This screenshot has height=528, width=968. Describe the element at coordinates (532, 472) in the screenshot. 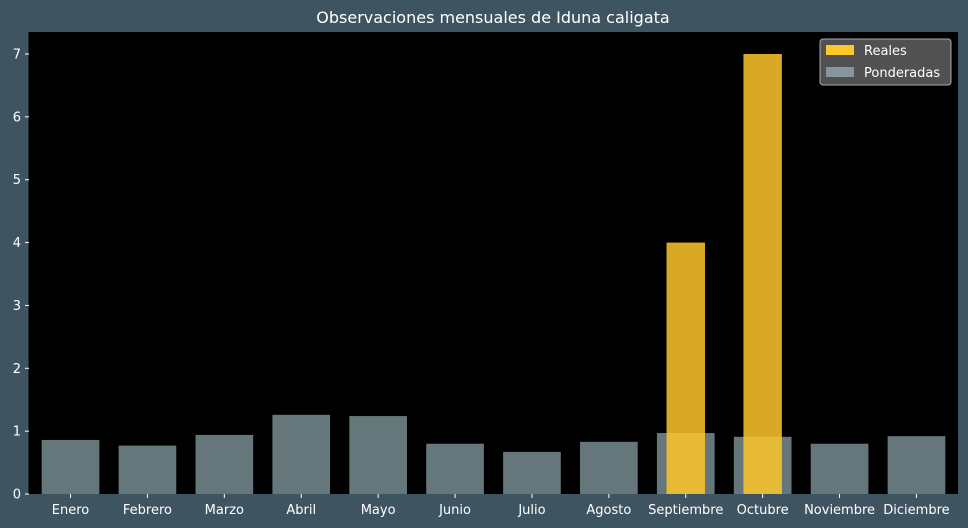

I see `bar-ponderadas-julio` at that location.